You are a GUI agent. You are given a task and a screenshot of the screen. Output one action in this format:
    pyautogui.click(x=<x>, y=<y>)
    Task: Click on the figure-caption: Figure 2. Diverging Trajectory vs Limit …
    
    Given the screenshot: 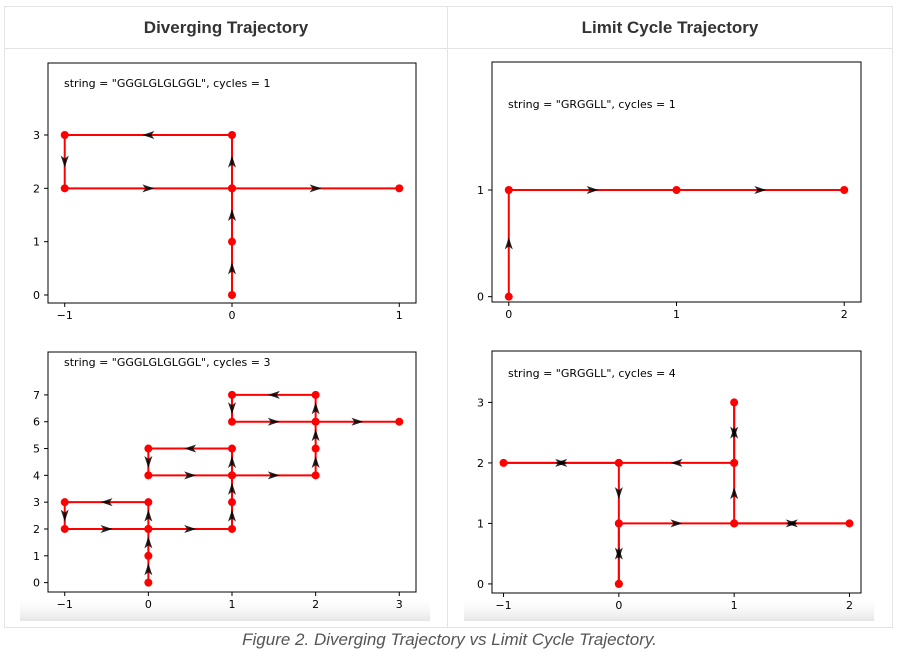 What is the action you would take?
    pyautogui.click(x=449, y=639)
    